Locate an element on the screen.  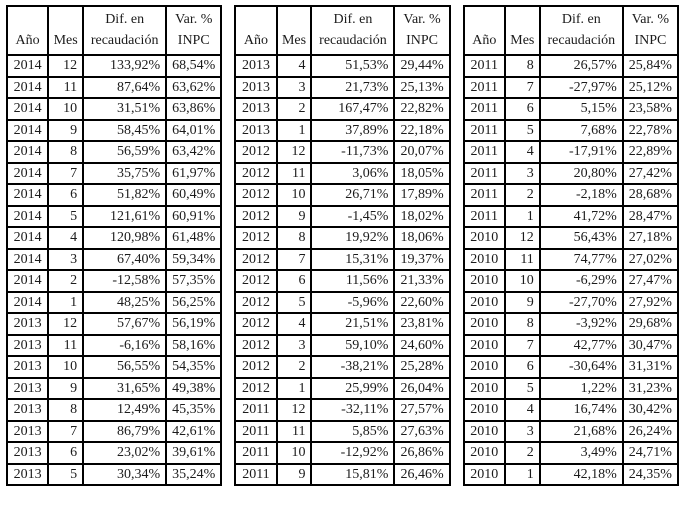
cell-dif-recaudacion: 7,68% is located at coordinates (581, 130).